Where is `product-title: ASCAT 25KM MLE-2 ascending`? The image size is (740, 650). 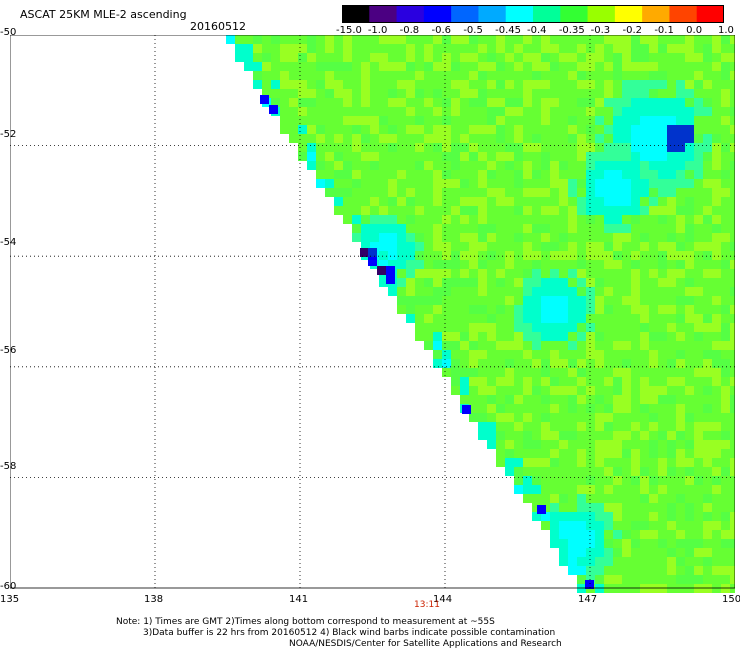
product-title: ASCAT 25KM MLE-2 ascending is located at coordinates (103, 14).